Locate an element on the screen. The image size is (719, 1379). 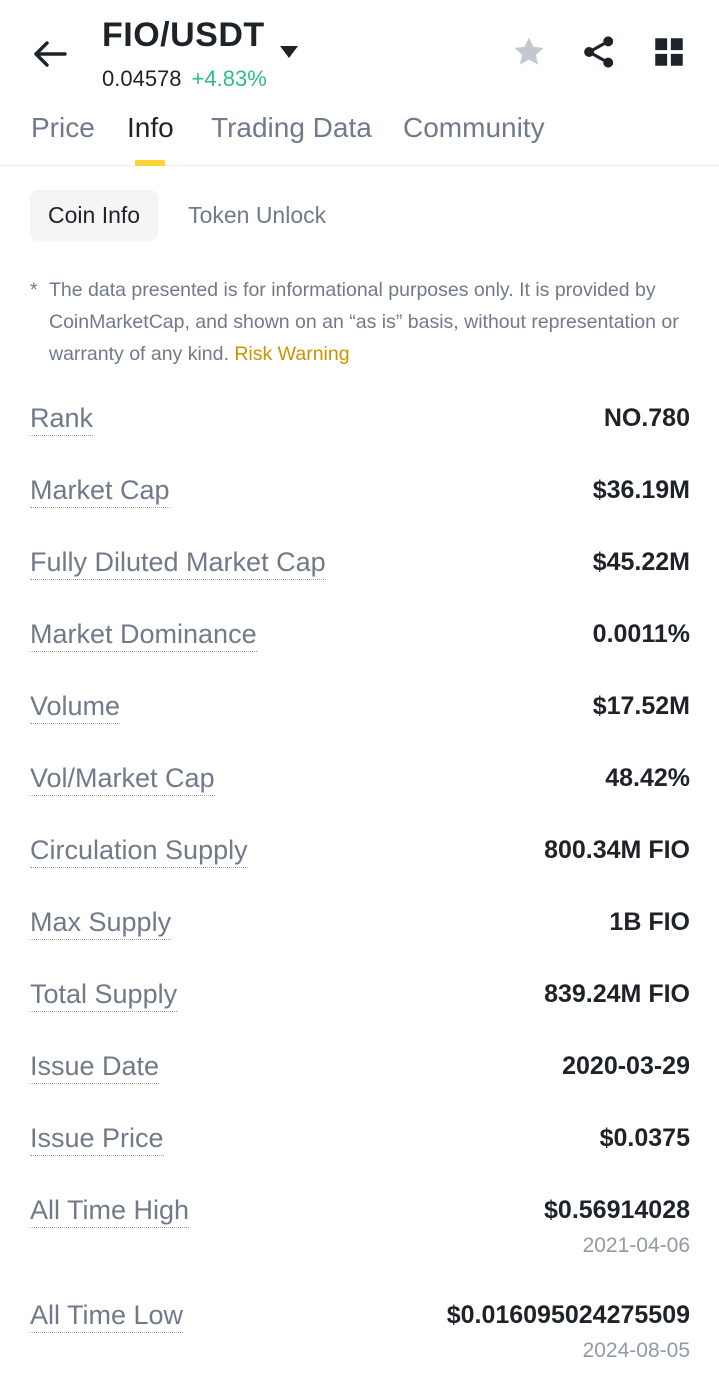
tab-trading-data: Trading Data is located at coordinates (291, 128).